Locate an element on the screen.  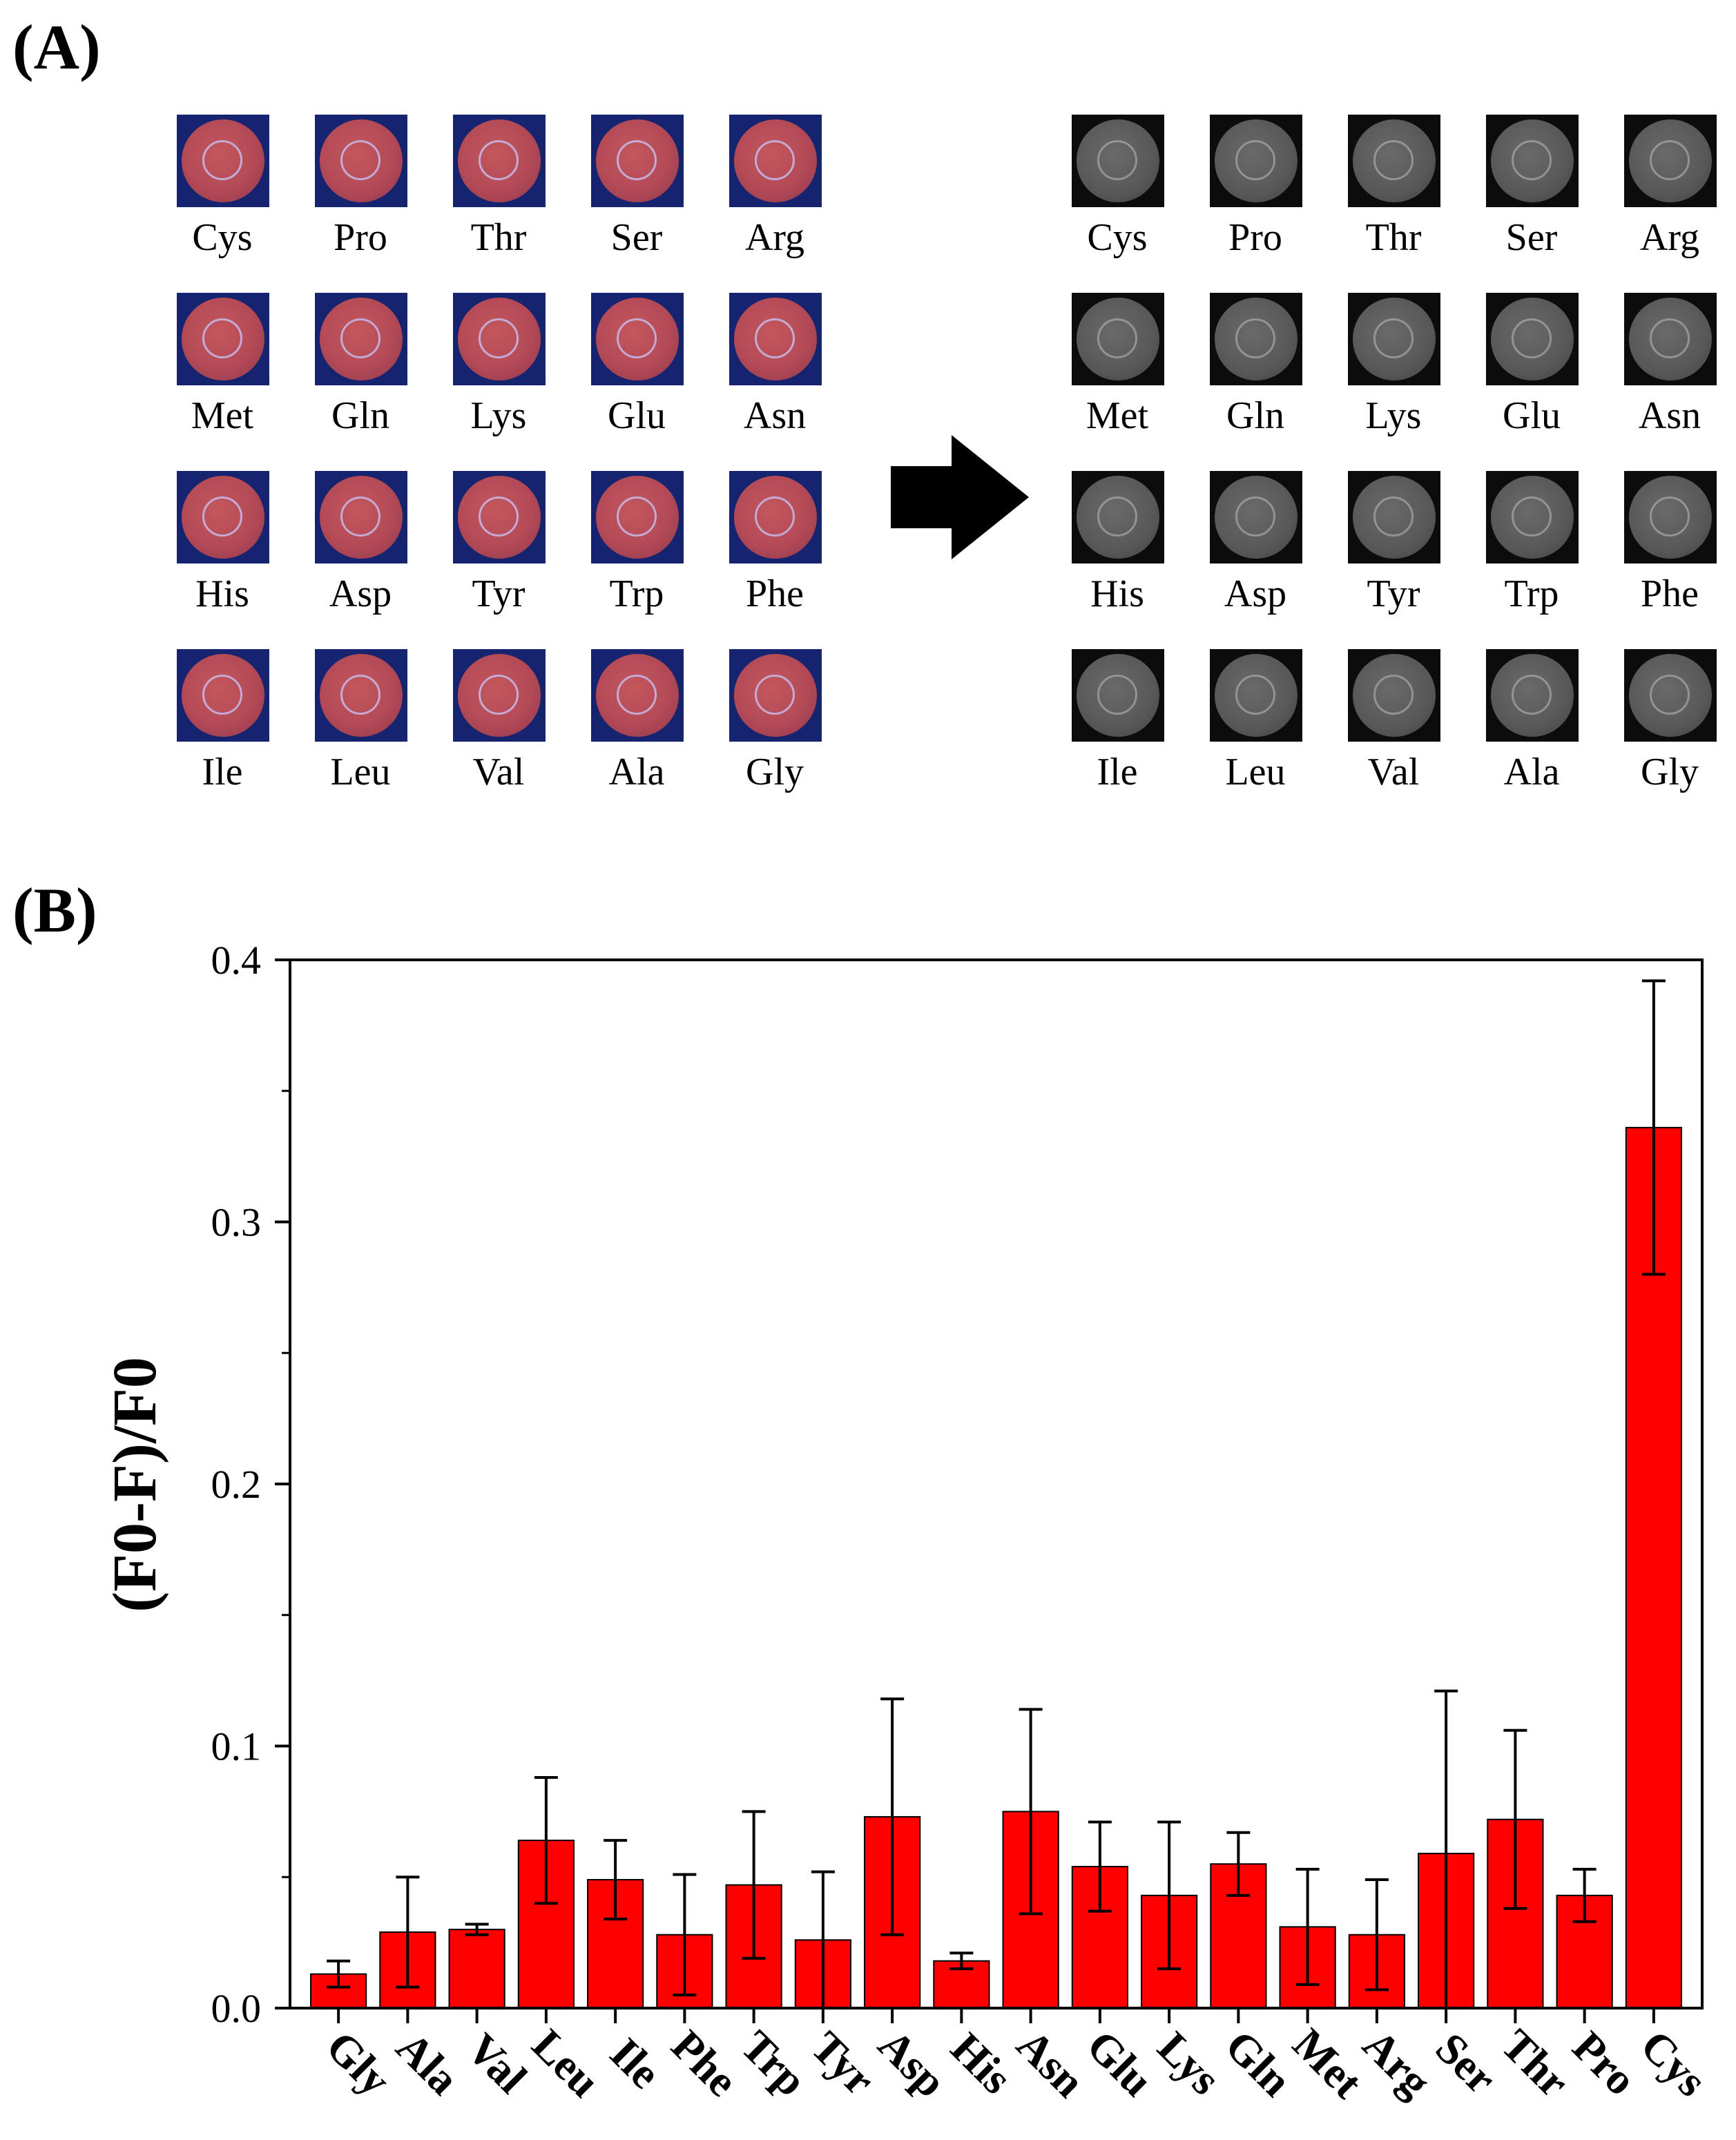
right-sample-label: Pro is located at coordinates (1255, 238).